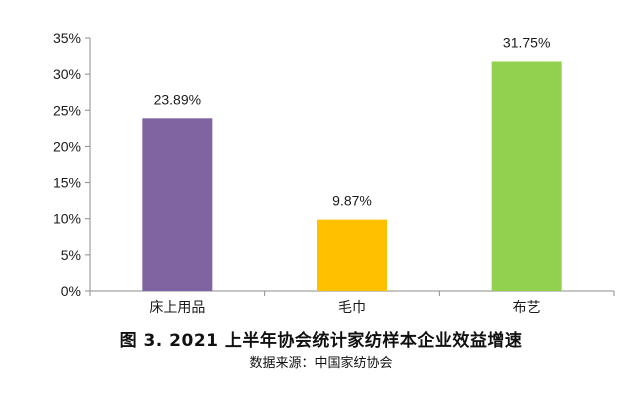  What do you see at coordinates (67, 219) in the screenshot?
I see `y-tick-label: 10%` at bounding box center [67, 219].